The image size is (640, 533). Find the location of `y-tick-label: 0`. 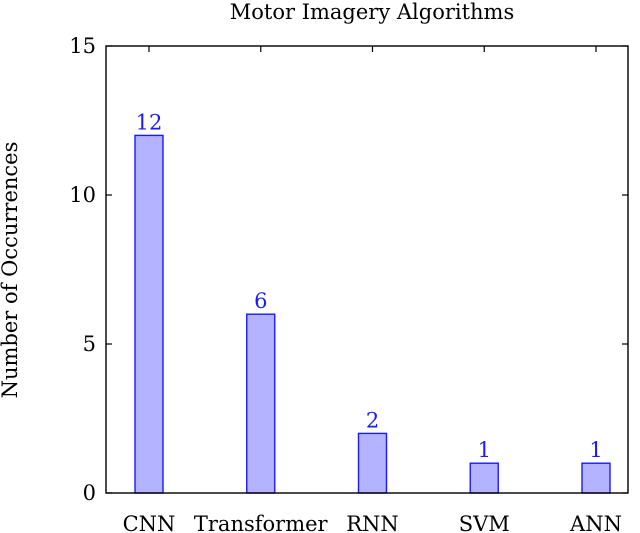

y-tick-label: 0 is located at coordinates (89, 493).